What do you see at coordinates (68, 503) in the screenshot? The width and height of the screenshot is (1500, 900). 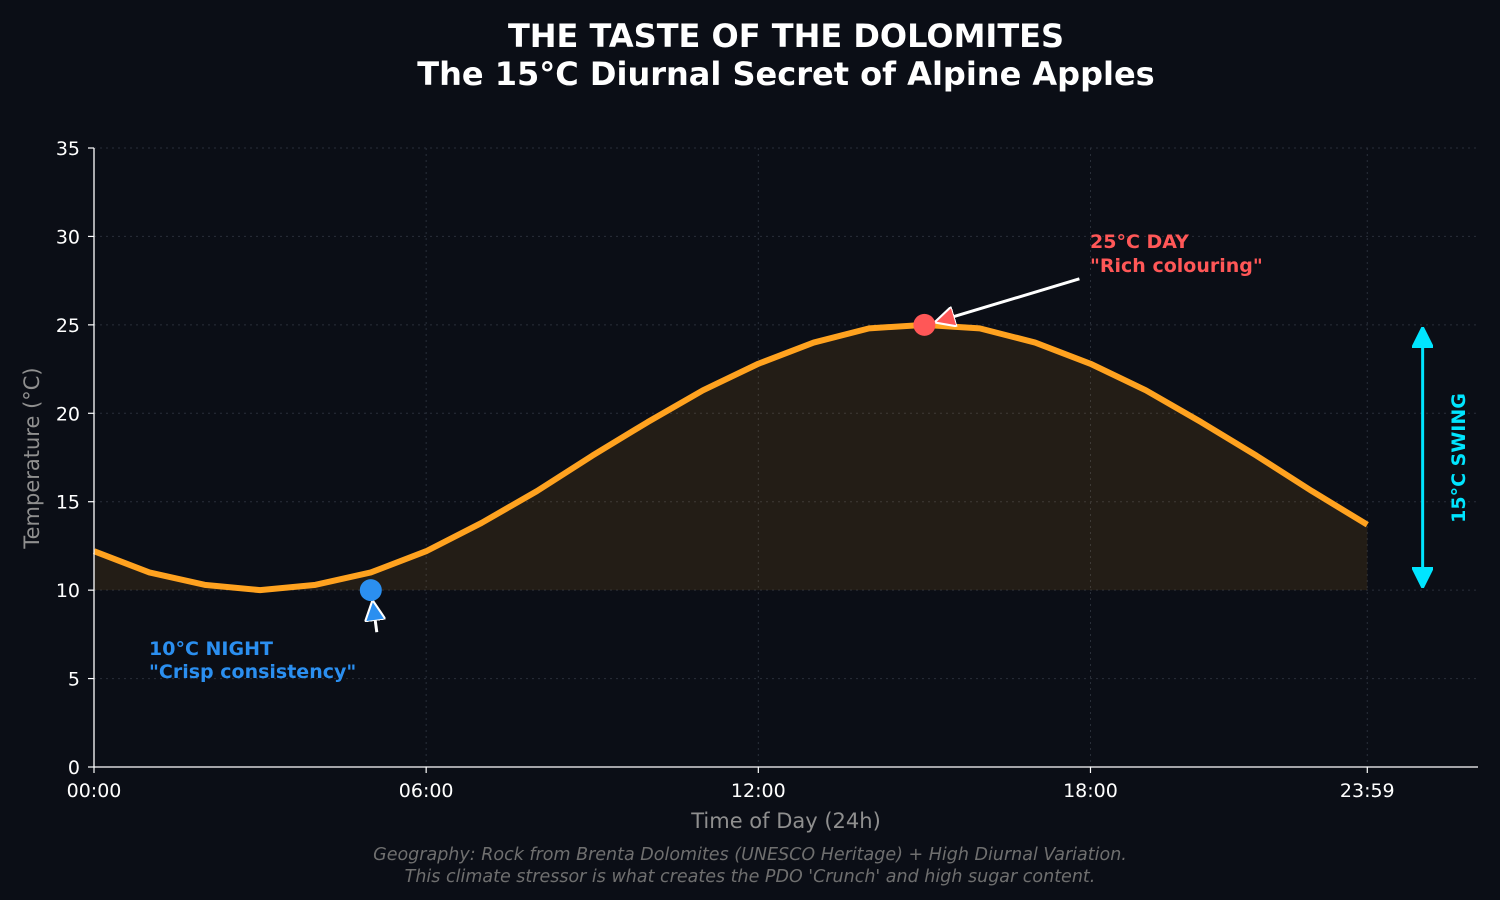 I see `y-tick-label: 15` at bounding box center [68, 503].